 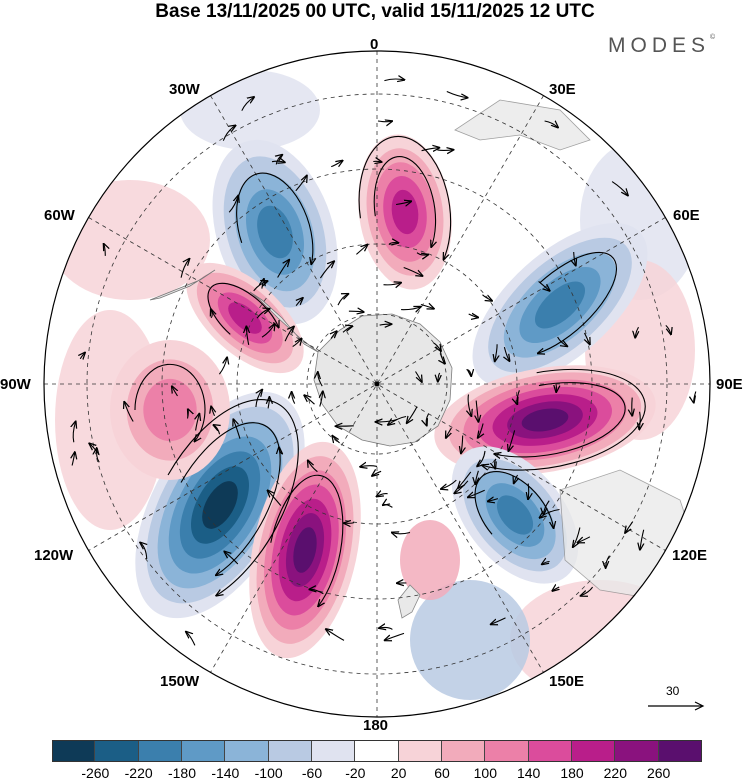 What do you see at coordinates (729, 384) in the screenshot?
I see `lon-label-90e: 90E` at bounding box center [729, 384].